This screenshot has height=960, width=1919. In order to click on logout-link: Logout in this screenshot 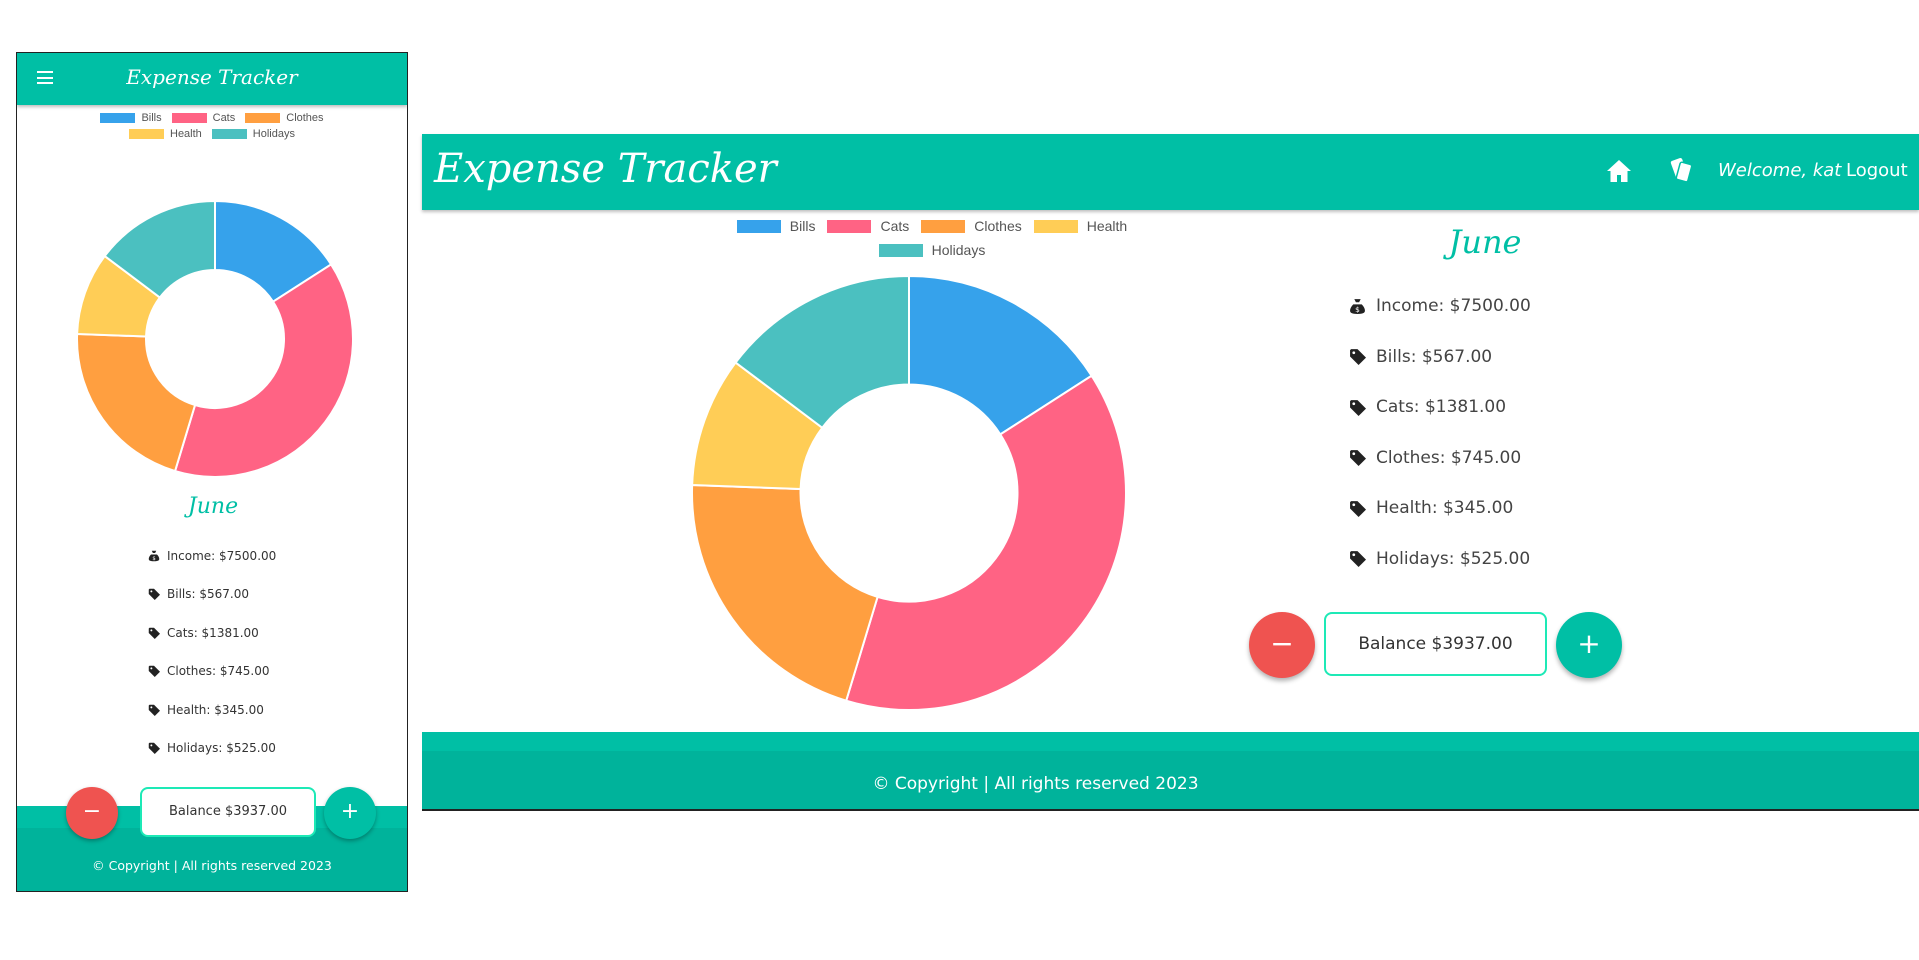, I will do `click(1877, 170)`.